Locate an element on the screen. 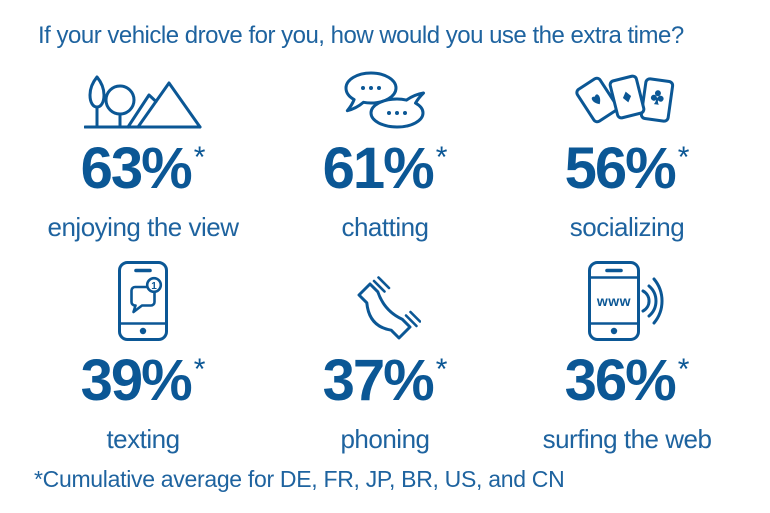 The image size is (770, 513). badge-count-text: 1 is located at coordinates (154, 286).